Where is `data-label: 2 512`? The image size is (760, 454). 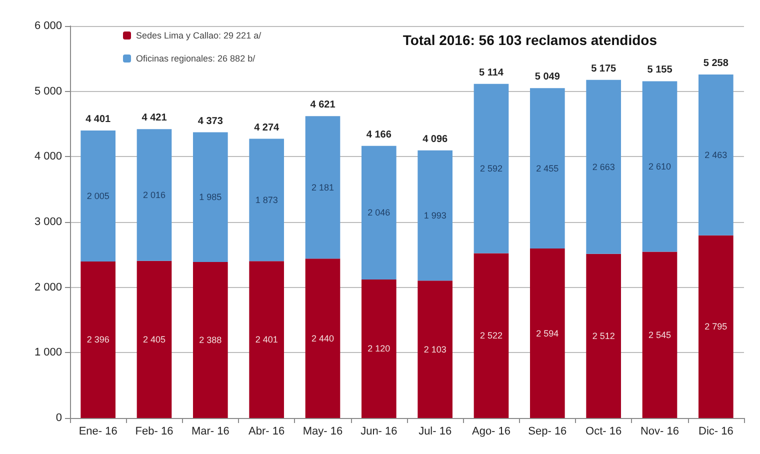
data-label: 2 512 is located at coordinates (603, 335).